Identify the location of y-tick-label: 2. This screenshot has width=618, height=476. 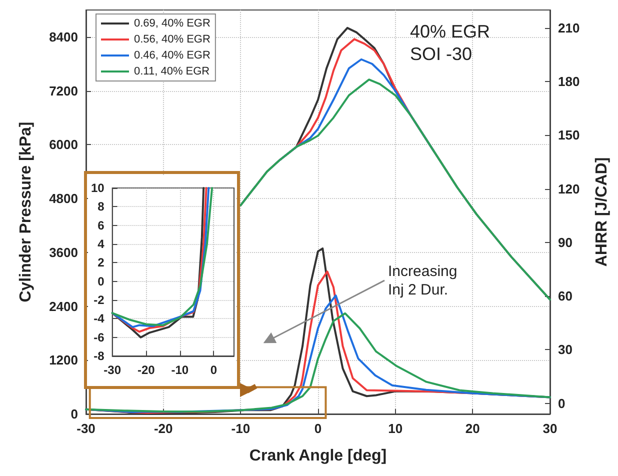
(101, 263).